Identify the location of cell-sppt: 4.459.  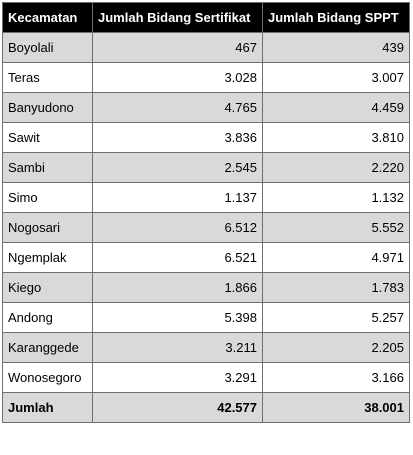
(336, 107).